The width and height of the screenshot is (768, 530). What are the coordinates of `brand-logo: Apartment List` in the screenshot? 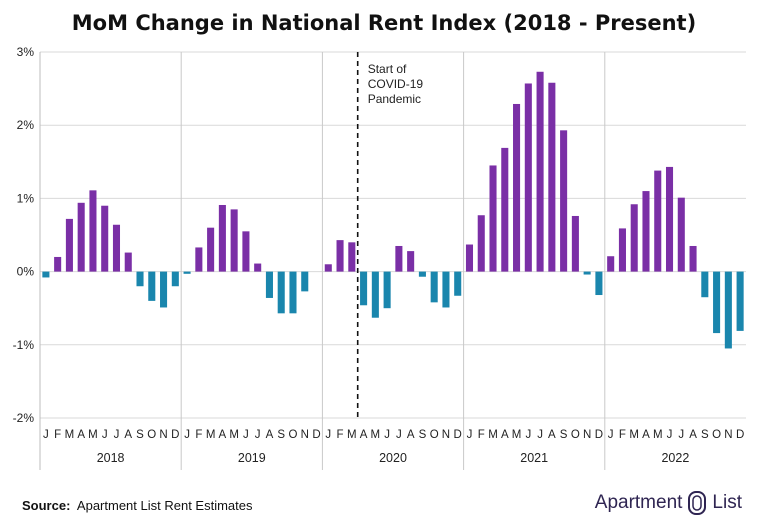 It's located at (668, 503).